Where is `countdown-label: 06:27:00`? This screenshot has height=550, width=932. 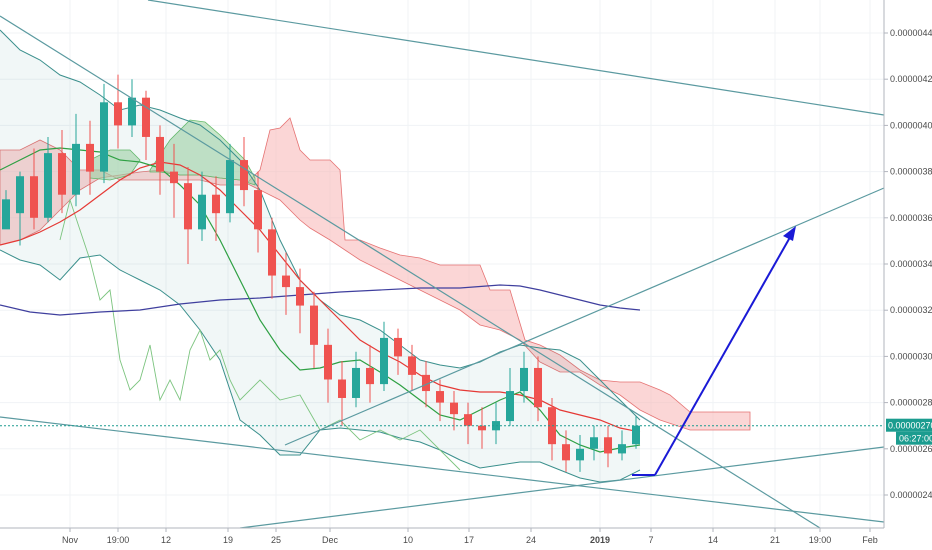 countdown-label: 06:27:00 is located at coordinates (915, 439).